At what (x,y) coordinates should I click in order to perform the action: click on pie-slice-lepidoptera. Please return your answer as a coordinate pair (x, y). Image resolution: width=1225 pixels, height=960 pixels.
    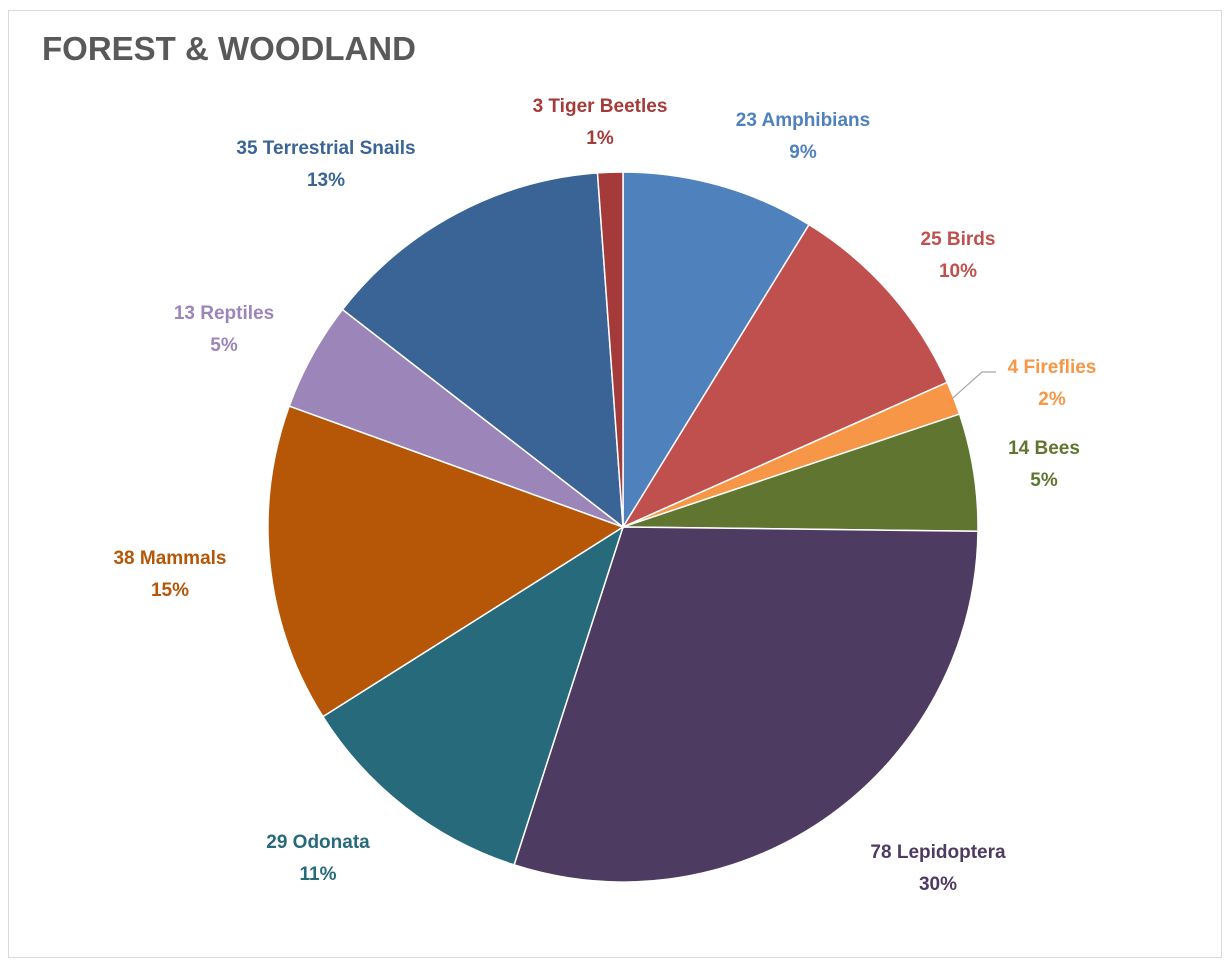
    Looking at the image, I should click on (746, 704).